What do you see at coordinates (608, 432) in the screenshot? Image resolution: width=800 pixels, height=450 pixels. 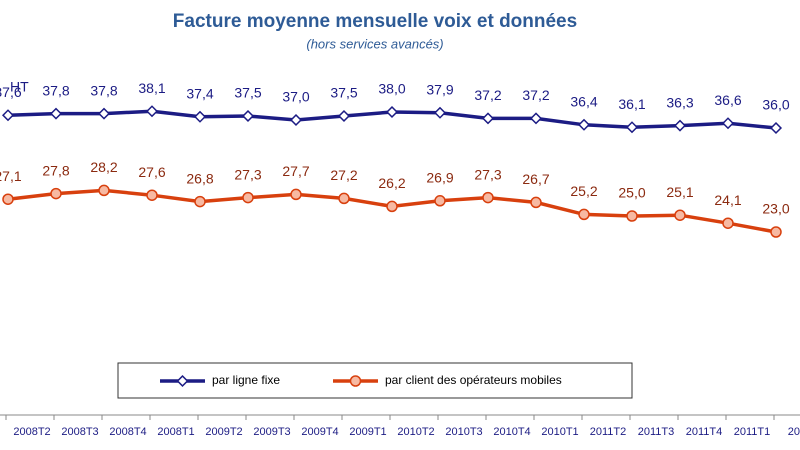 I see `x-tick-label: 2011T2` at bounding box center [608, 432].